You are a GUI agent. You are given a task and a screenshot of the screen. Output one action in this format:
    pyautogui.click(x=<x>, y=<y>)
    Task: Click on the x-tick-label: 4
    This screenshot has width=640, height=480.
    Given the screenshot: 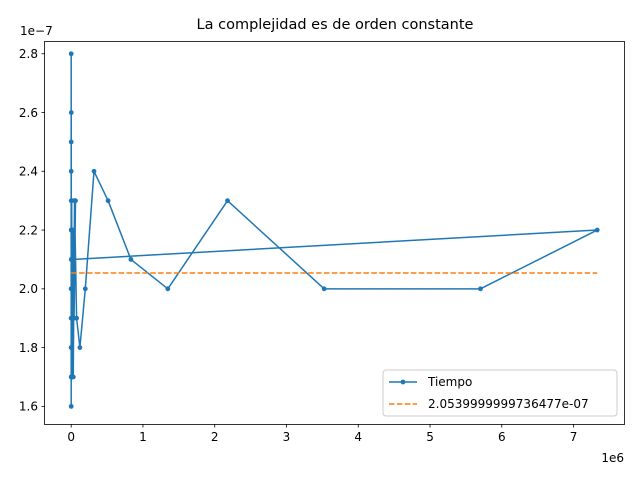 What is the action you would take?
    pyautogui.click(x=358, y=437)
    